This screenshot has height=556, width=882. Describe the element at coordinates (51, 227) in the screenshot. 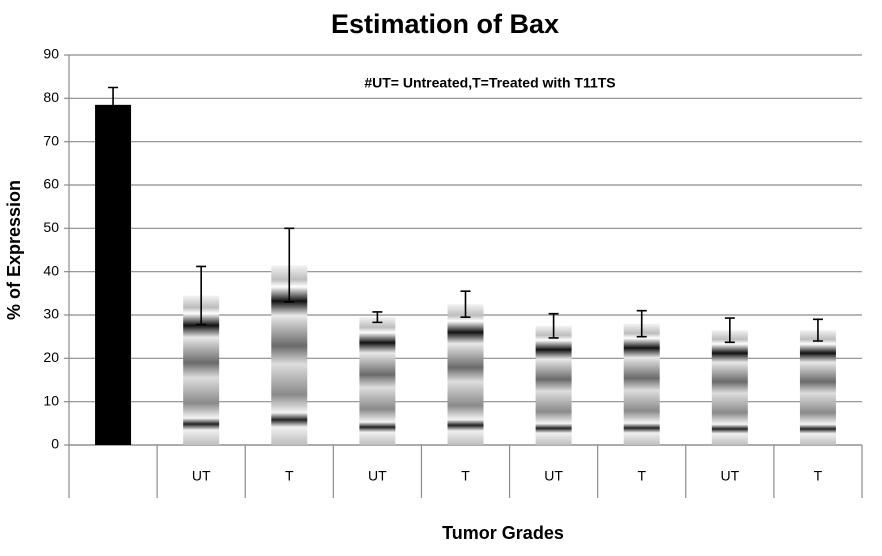

I see `y-tick-label: 50` at that location.